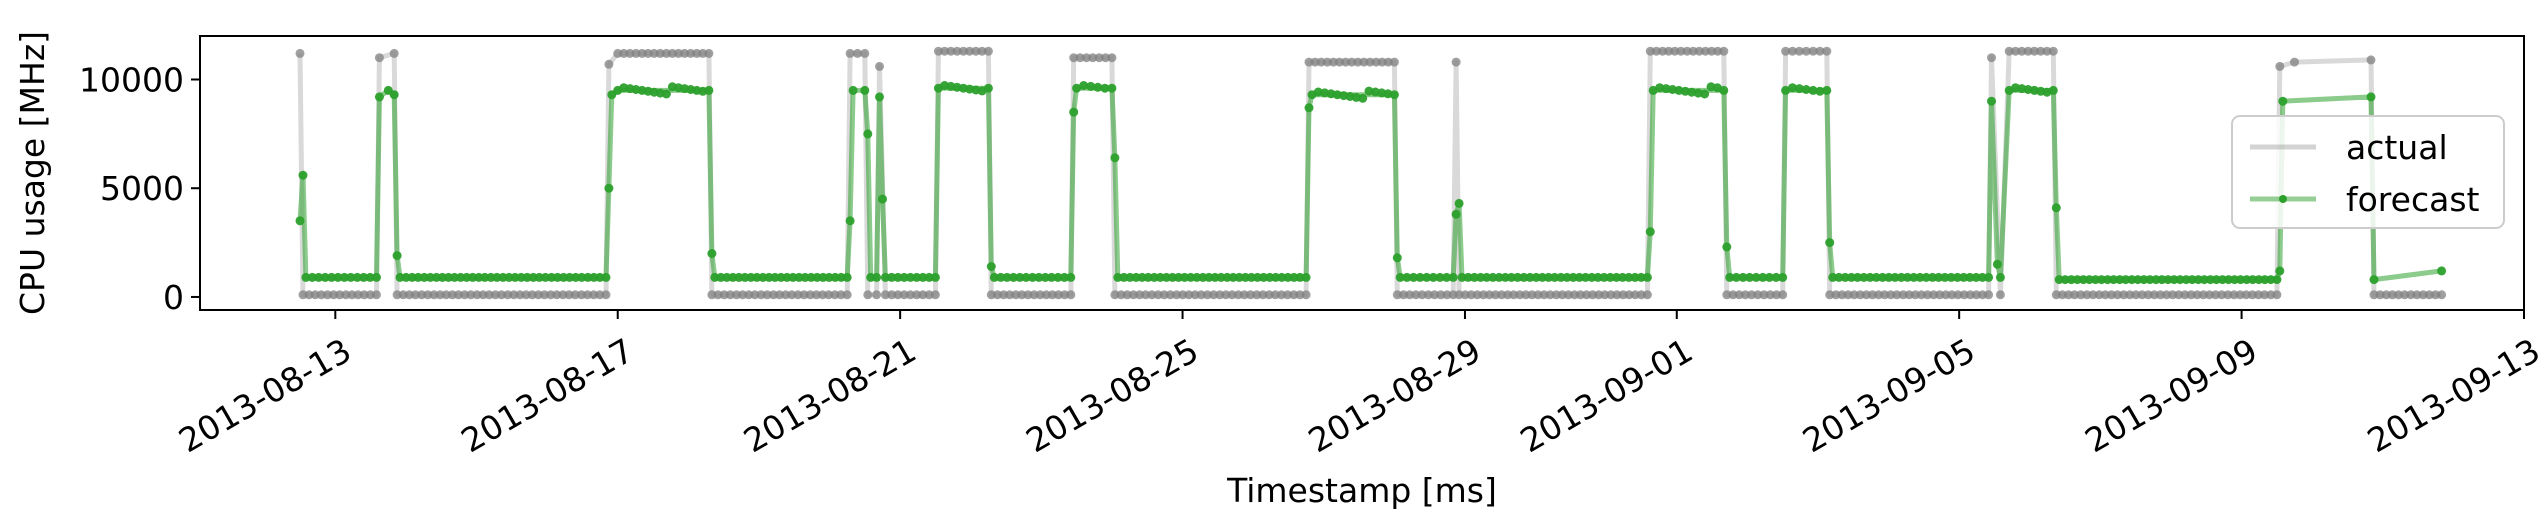  I want to click on legend-forecast-label: forecast, so click(2413, 199).